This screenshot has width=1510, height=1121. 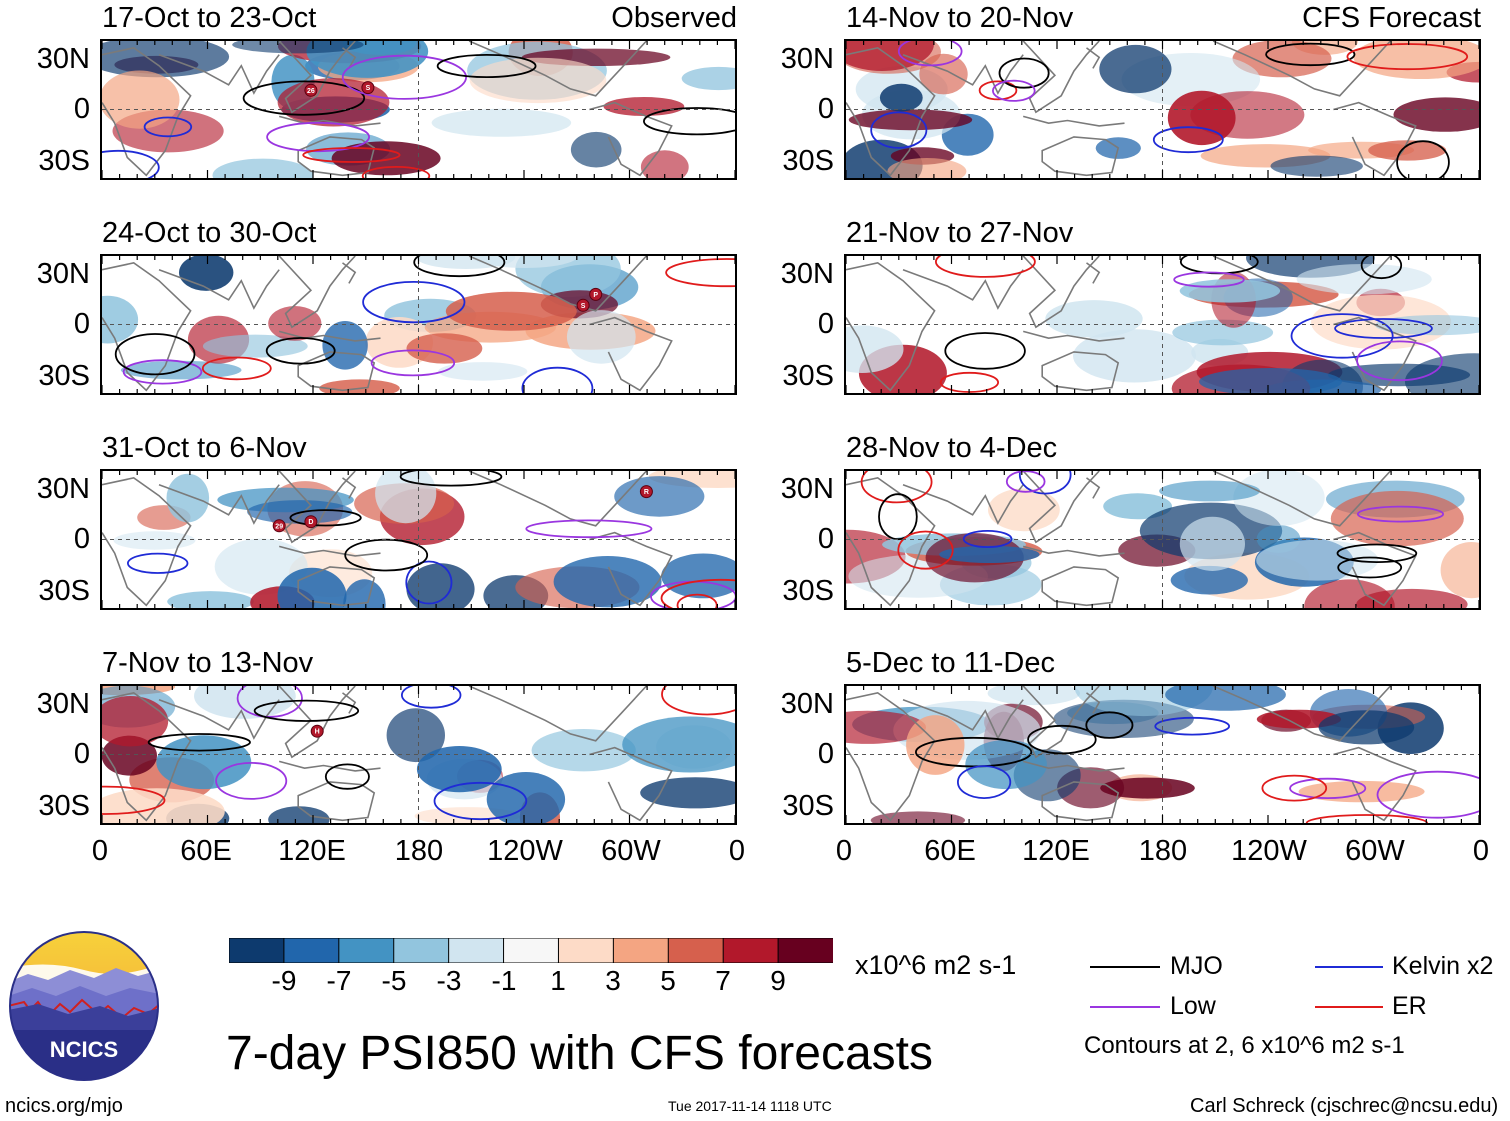 I want to click on map-panel: H, so click(x=418, y=754).